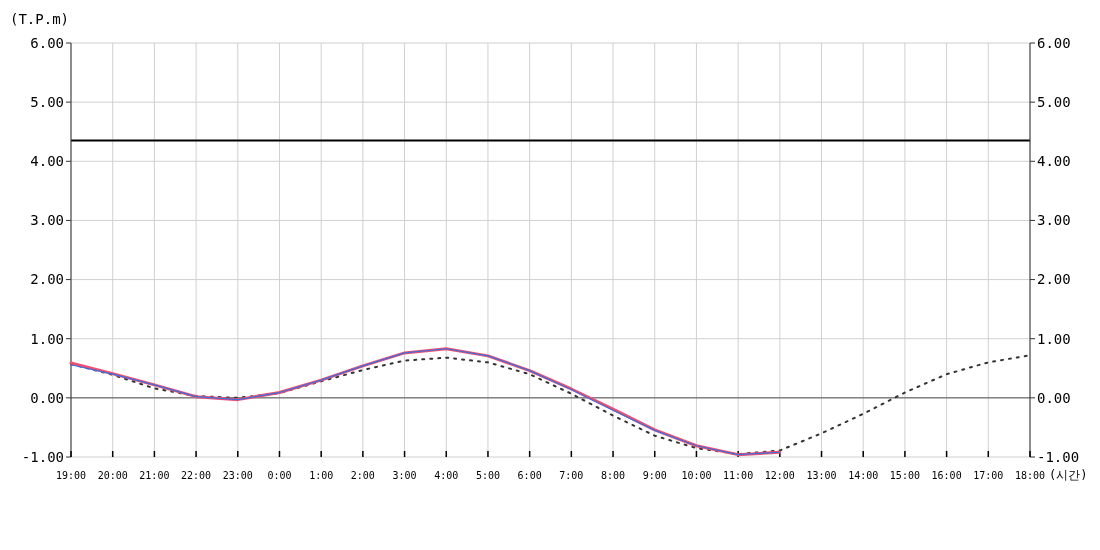 This screenshot has height=550, width=1100. Describe the element at coordinates (571, 475) in the screenshot. I see `x-tick-label: 7:00` at that location.